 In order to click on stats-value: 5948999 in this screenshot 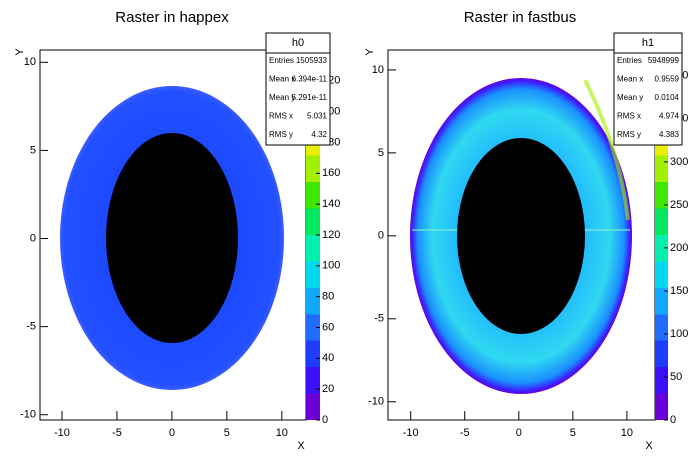, I will do `click(664, 60)`.